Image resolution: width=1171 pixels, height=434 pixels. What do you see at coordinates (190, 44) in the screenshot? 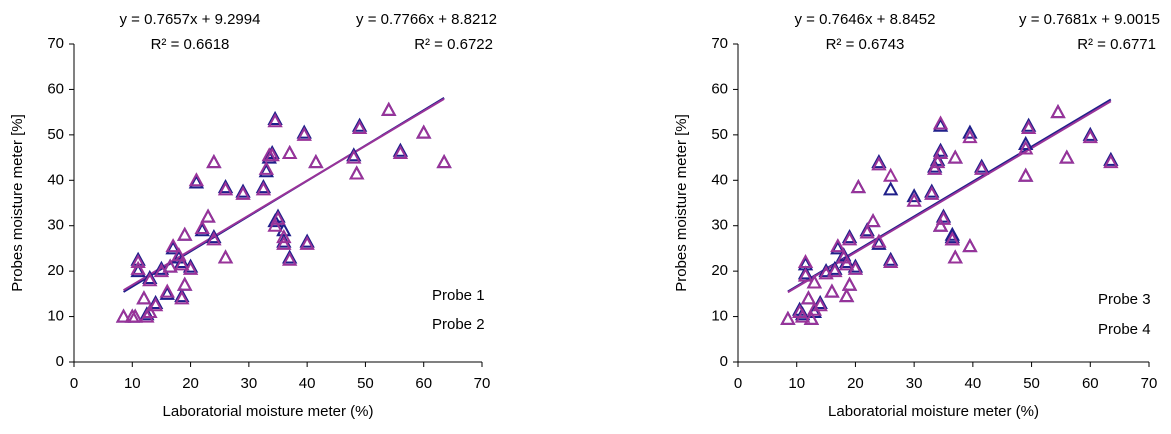
I see `r-squared: R² = 0.6618` at bounding box center [190, 44].